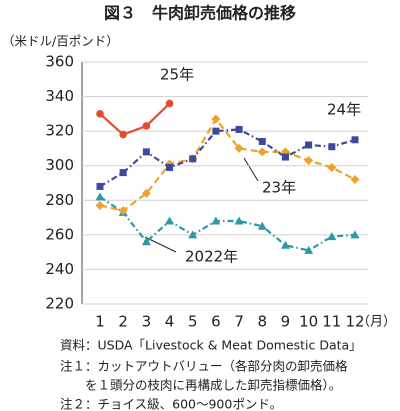  Describe the element at coordinates (59, 165) in the screenshot. I see `y-tick-label: 300` at that location.